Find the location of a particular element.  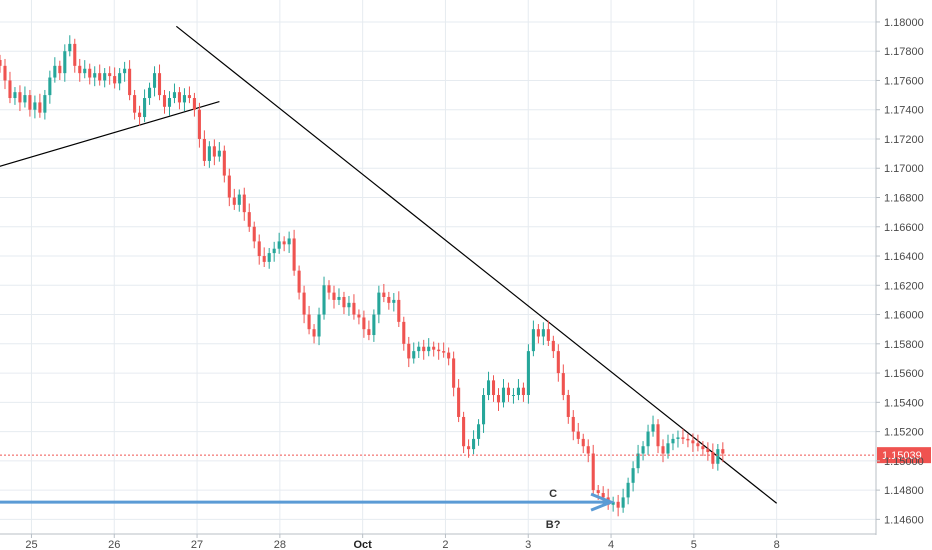

time-axis: 25 26 27 28 Oct 2 3 4 5 8 is located at coordinates (402, 542).